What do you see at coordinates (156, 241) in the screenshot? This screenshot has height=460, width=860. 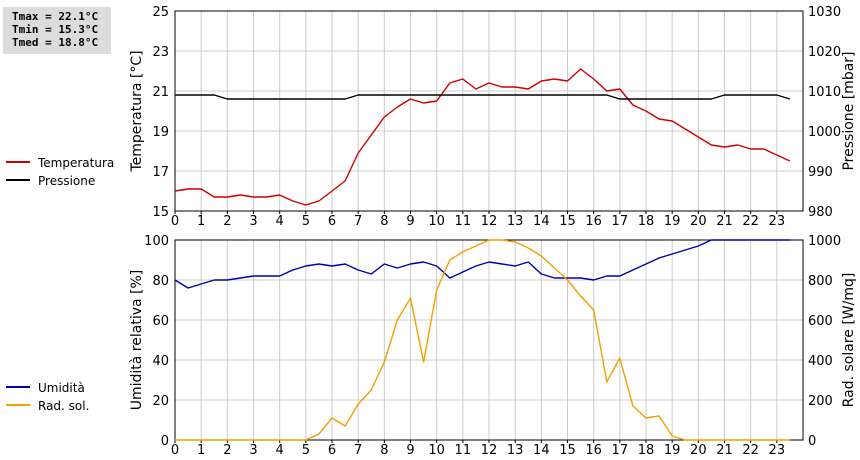 I see `chart2-y-left-tick-label: 100` at bounding box center [156, 241].